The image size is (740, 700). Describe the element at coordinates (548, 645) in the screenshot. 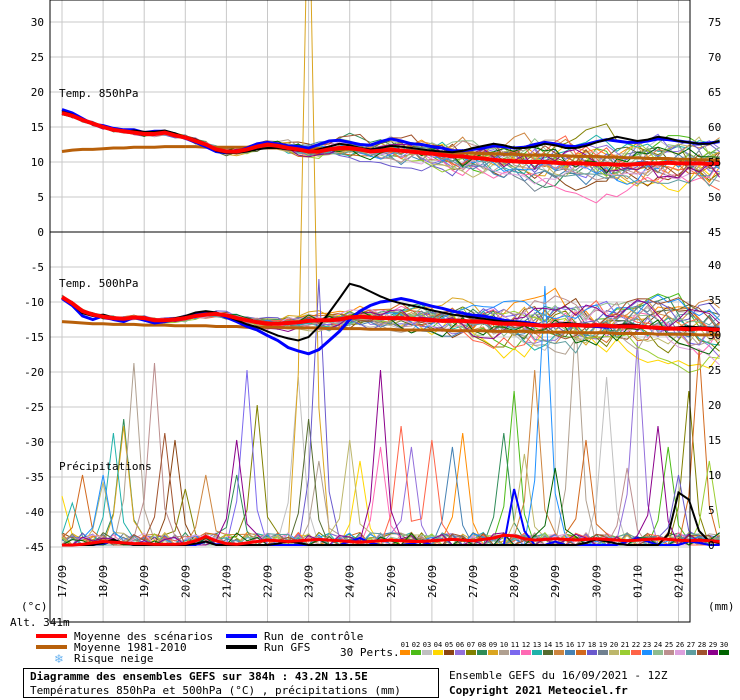

I see `pert-legend-number: 14` at that location.